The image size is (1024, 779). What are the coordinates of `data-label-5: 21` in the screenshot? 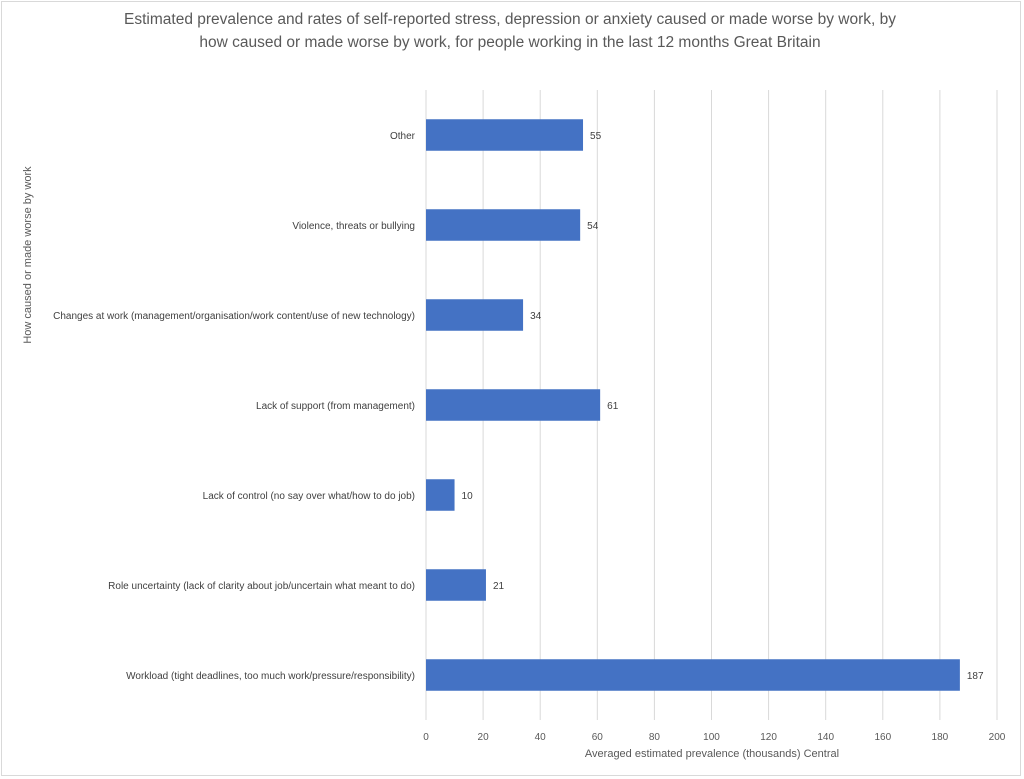 It's located at (499, 586).